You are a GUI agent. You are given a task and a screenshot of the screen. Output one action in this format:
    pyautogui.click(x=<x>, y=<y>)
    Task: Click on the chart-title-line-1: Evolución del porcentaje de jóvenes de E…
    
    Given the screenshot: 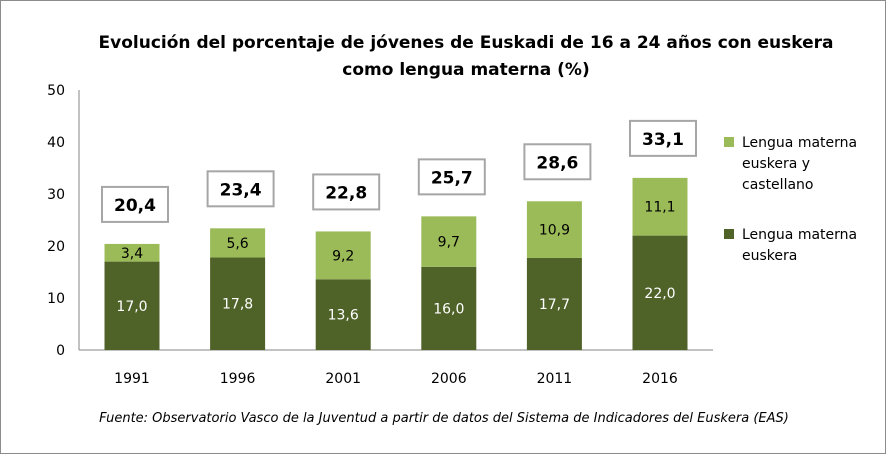 What is the action you would take?
    pyautogui.click(x=466, y=43)
    